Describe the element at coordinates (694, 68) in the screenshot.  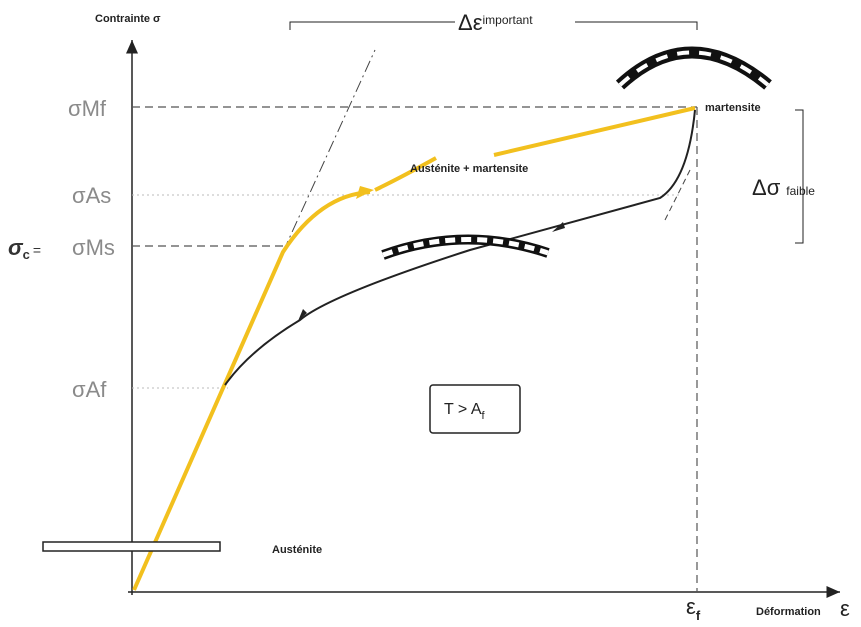
I see `martensite-pattern` at that location.